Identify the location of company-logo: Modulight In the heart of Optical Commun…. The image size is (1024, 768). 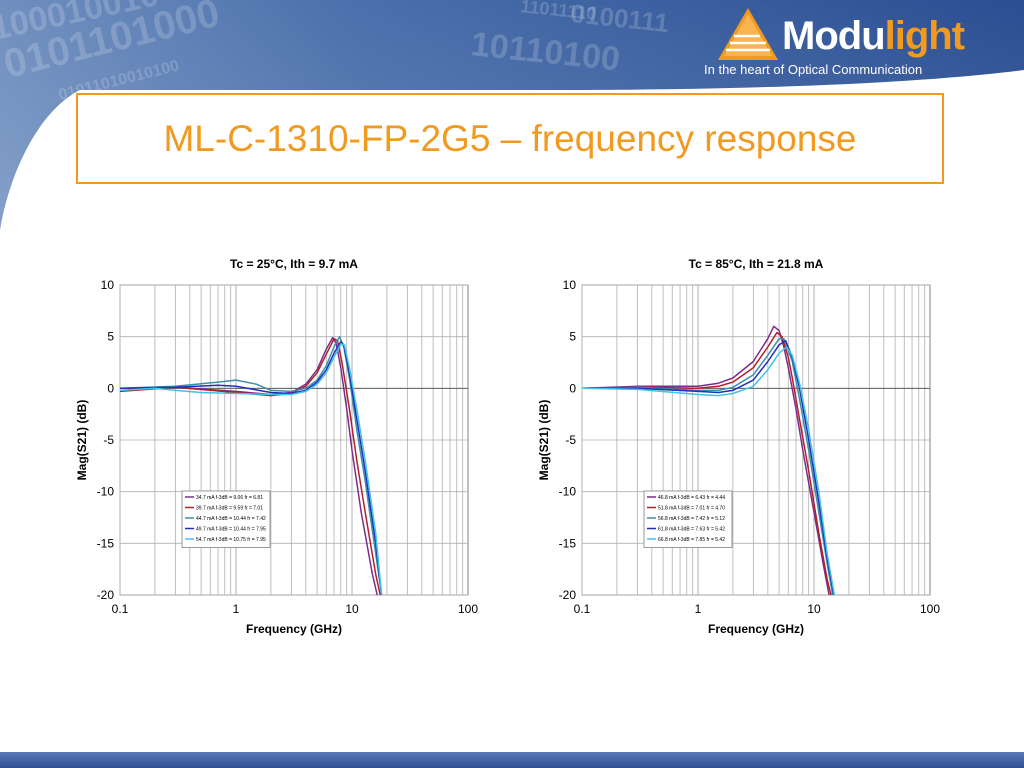
(860, 46).